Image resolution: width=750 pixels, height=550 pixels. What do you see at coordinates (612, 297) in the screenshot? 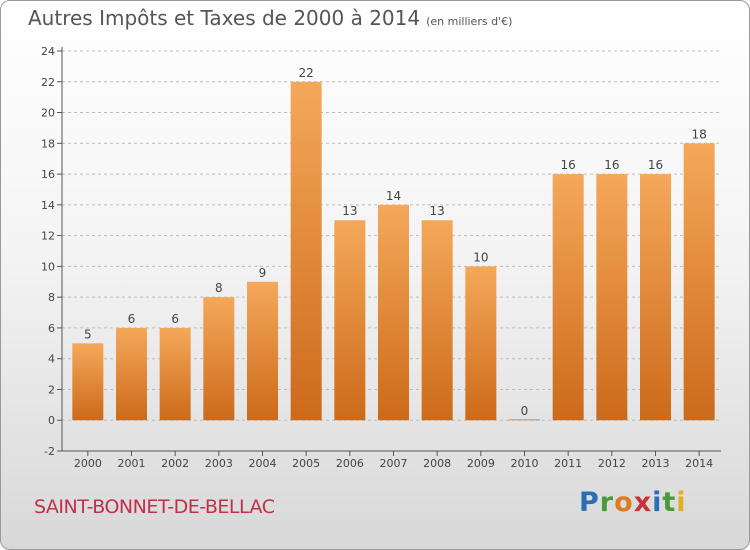
I see `bar-2012` at bounding box center [612, 297].